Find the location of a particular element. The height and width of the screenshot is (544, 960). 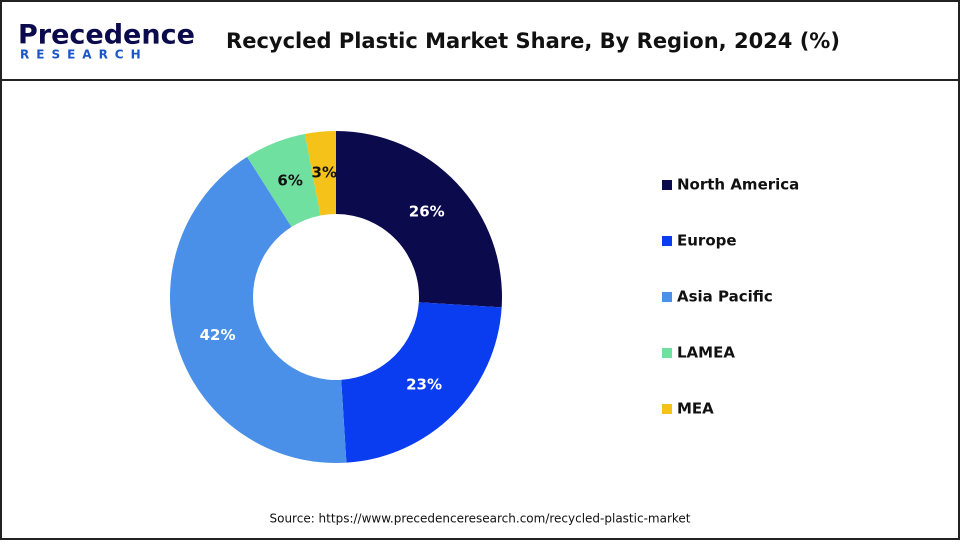

legend-label: LAMEA is located at coordinates (706, 353).